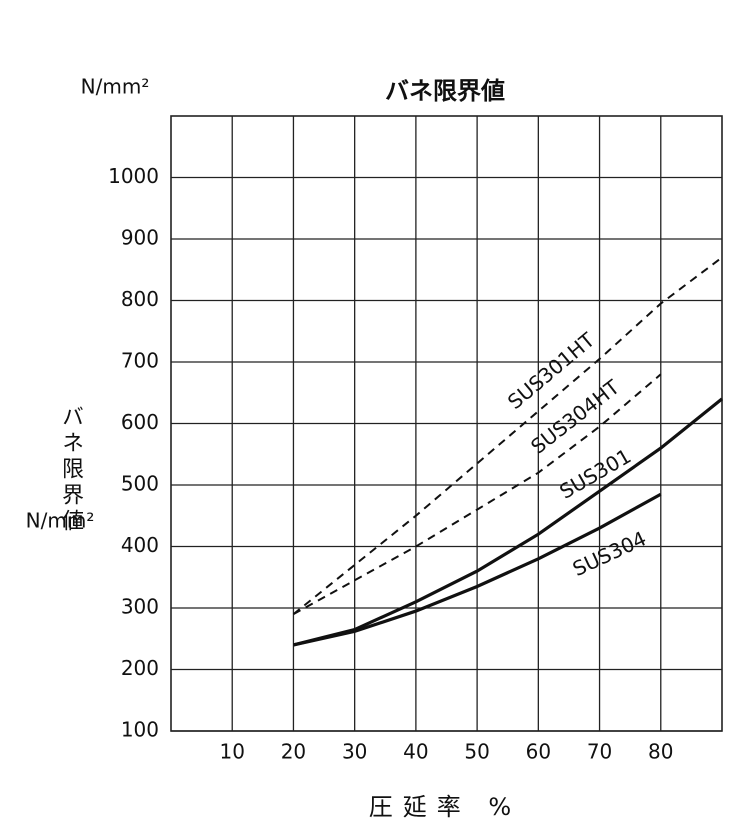 The image size is (745, 840). What do you see at coordinates (140, 422) in the screenshot?
I see `y-tick-label: 600` at bounding box center [140, 422].